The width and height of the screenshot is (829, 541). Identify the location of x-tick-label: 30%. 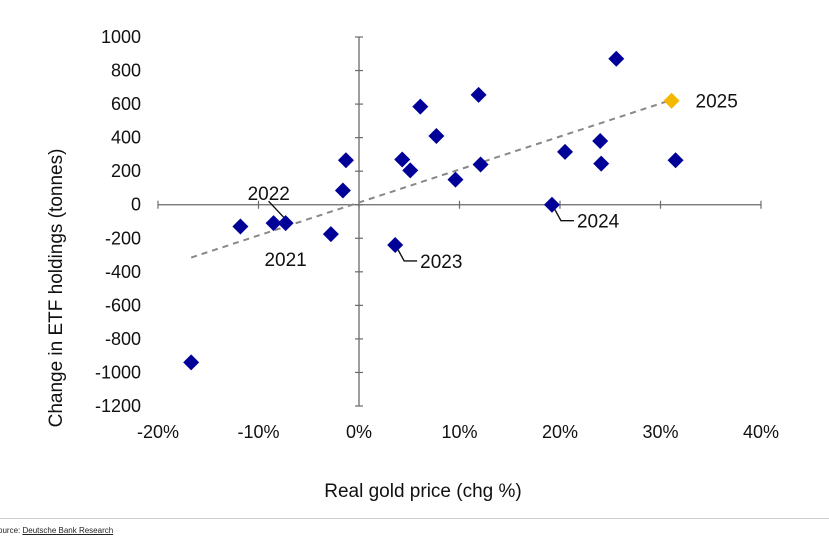
(660, 432).